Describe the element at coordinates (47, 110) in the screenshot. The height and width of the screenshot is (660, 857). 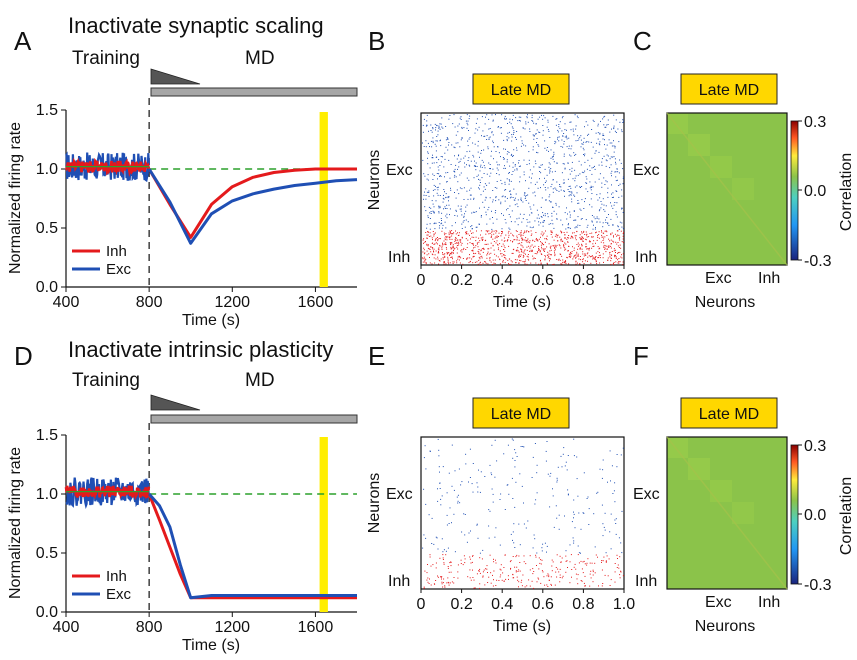
I see `y-tick-label: 1.5` at that location.